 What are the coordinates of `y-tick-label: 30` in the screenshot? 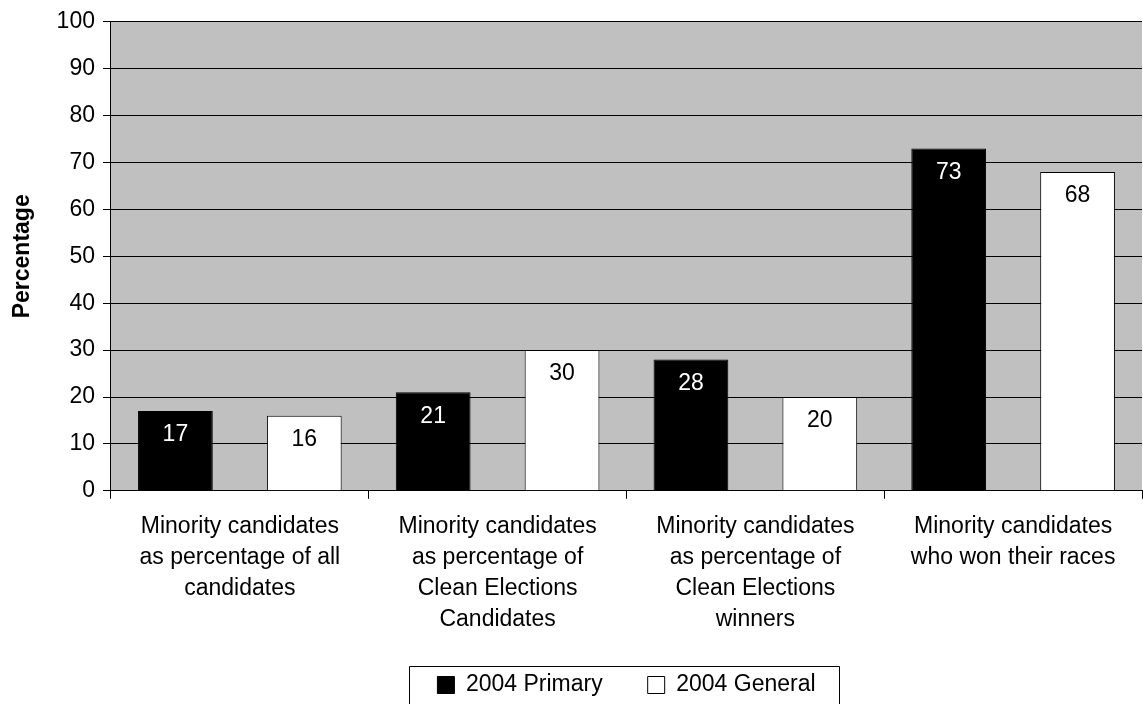 It's located at (82, 348).